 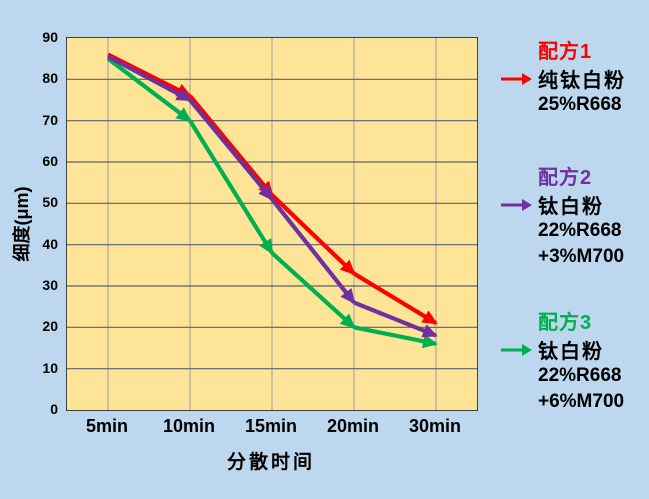 I want to click on legend-entry-line: 25%R668, so click(x=580, y=104).